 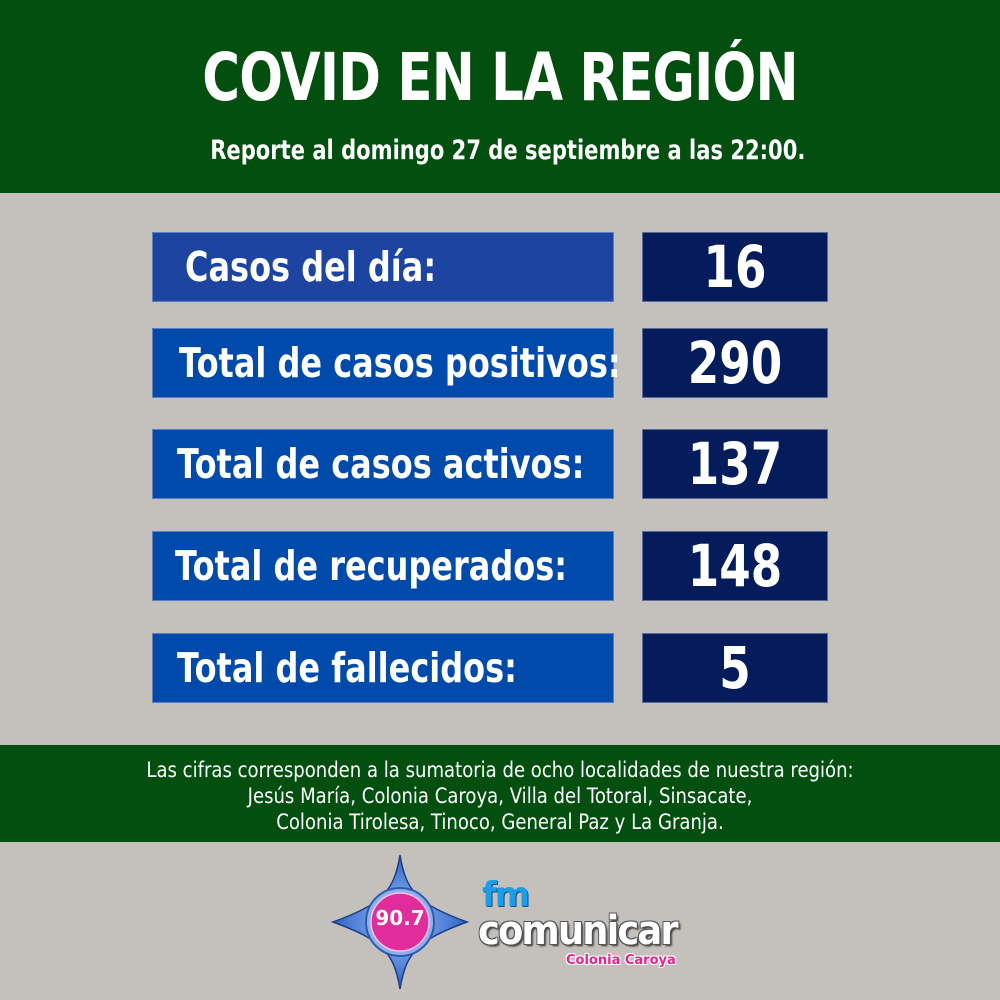 What do you see at coordinates (506, 895) in the screenshot?
I see `logo-fm: fm` at bounding box center [506, 895].